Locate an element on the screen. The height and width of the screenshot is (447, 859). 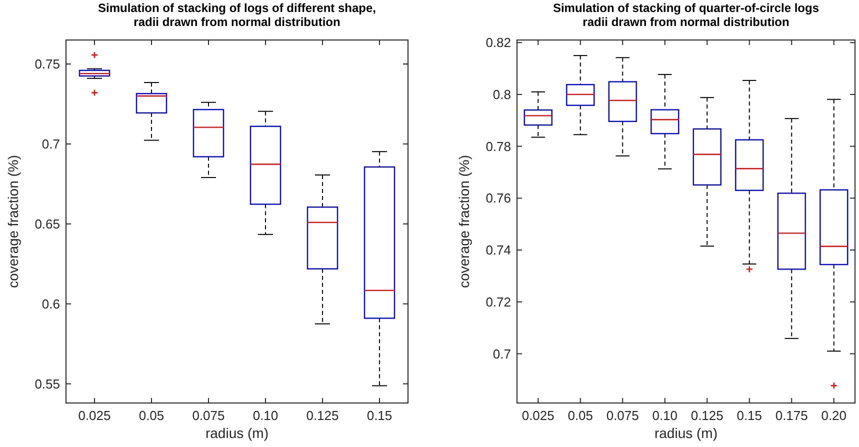
x-tick-label: 0.175 is located at coordinates (791, 415).